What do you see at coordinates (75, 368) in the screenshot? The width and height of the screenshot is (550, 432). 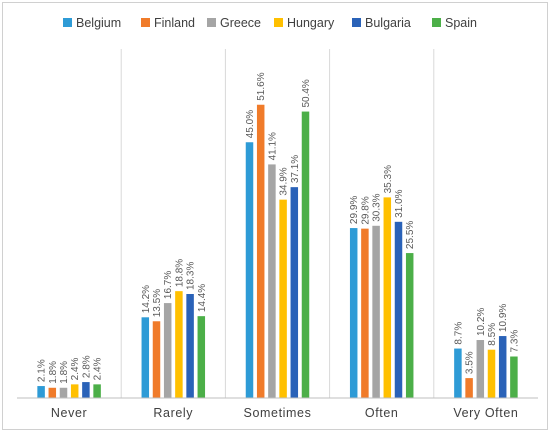 I see `data-label-hungary-never: 2.4%` at bounding box center [75, 368].